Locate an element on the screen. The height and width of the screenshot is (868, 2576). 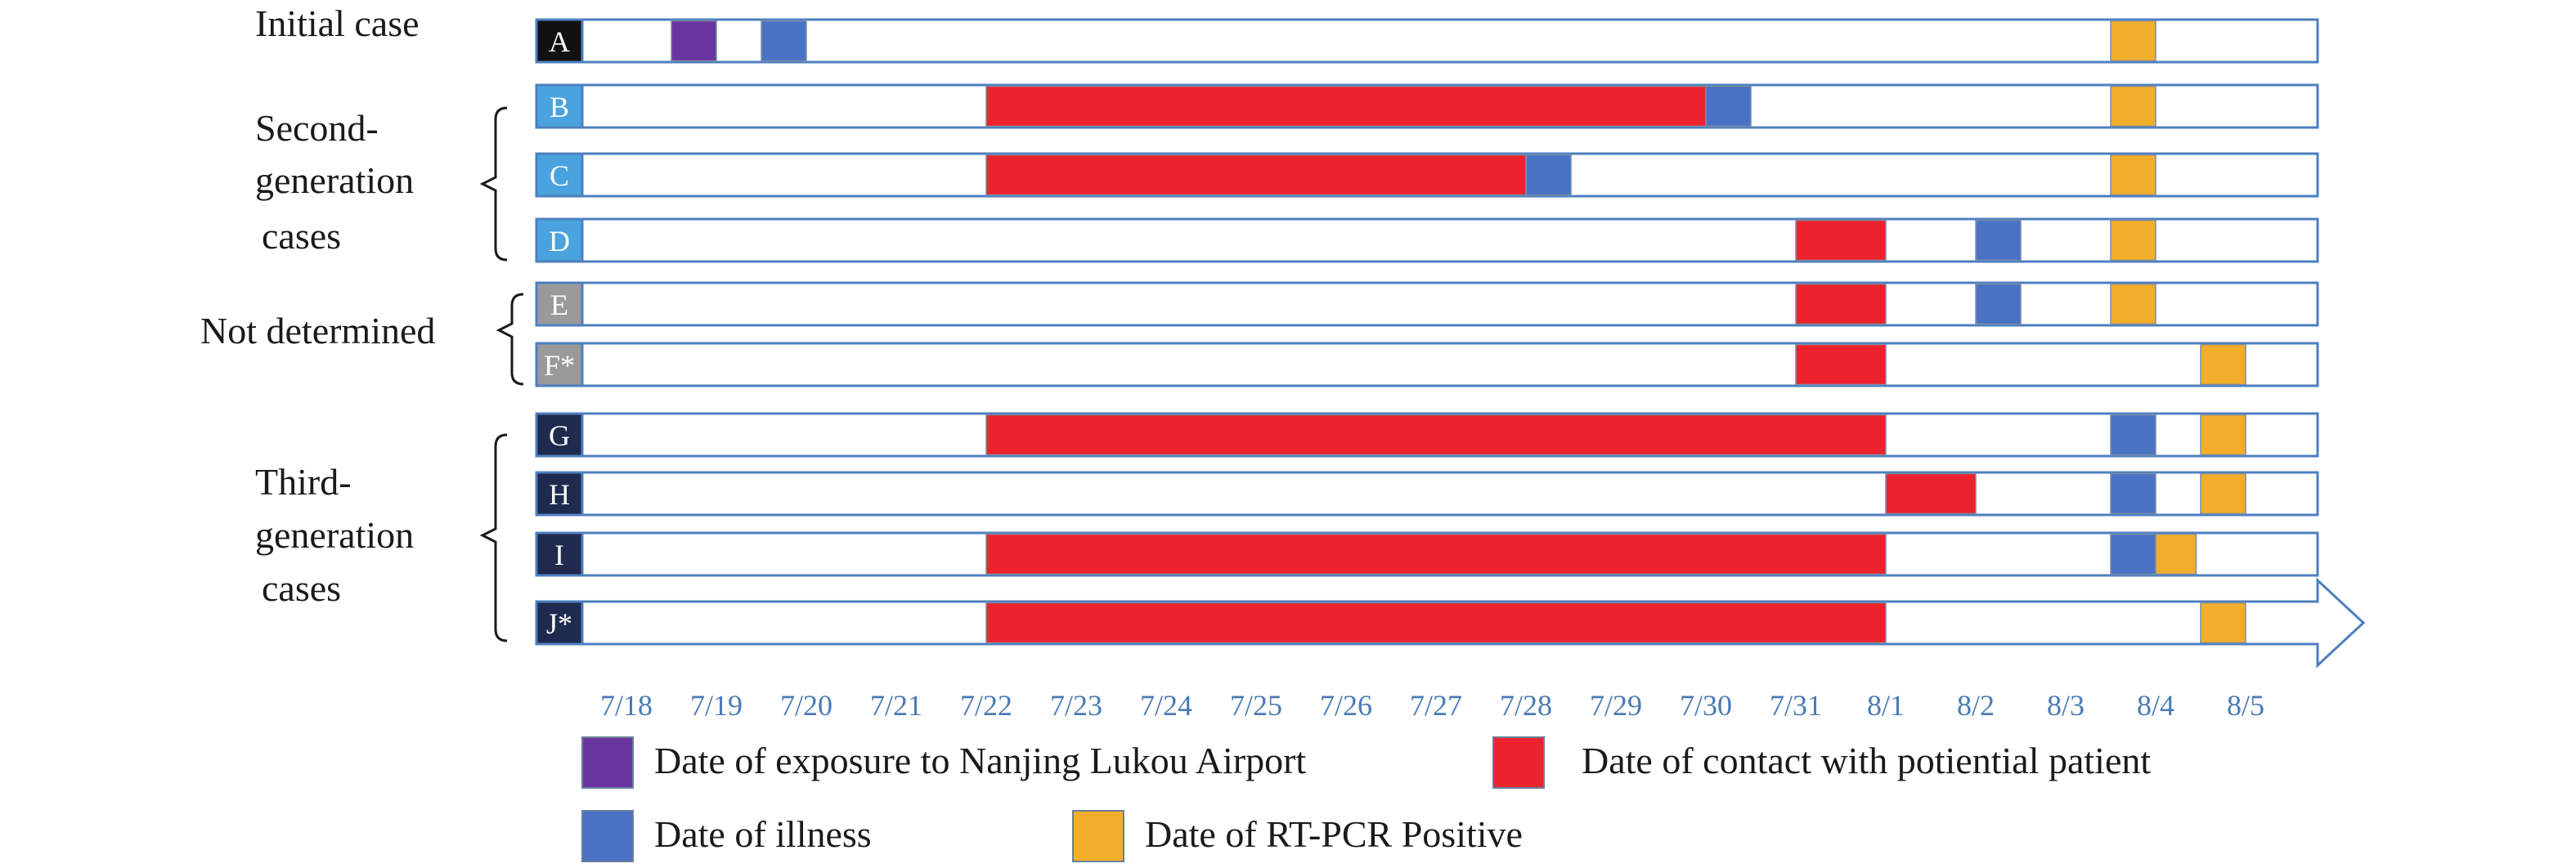
legend-item-illness: Date of illness is located at coordinates (726, 836).